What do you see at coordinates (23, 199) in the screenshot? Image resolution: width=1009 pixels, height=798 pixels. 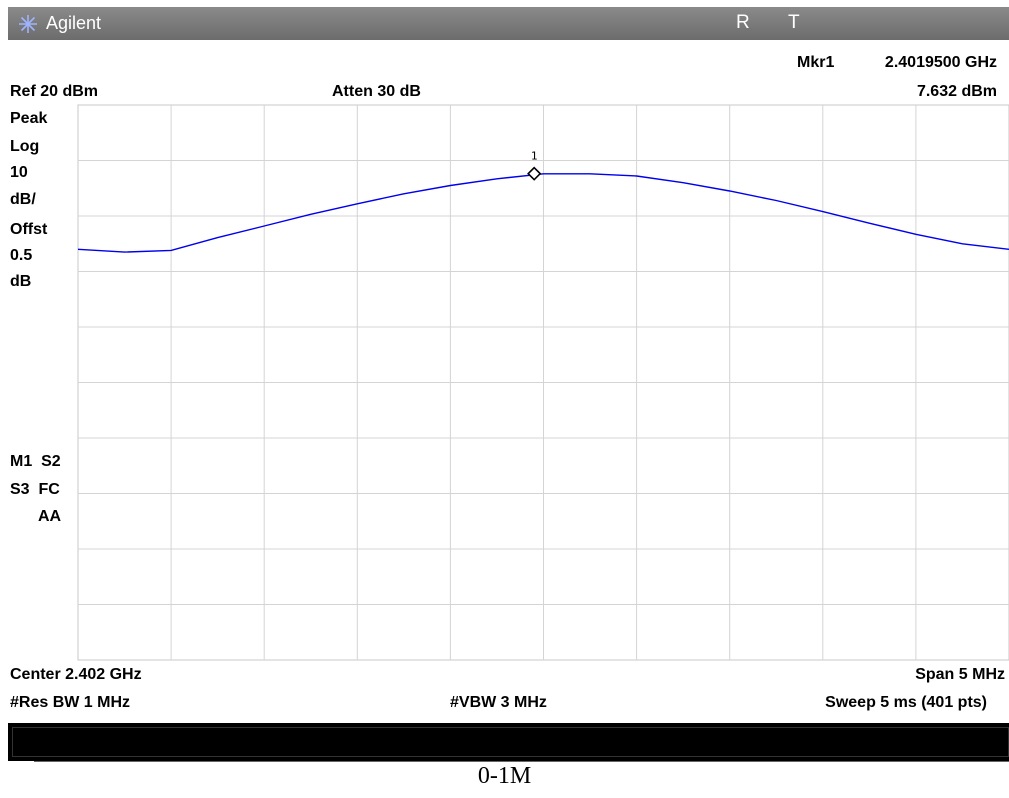 I see `scale-unit-label: dB/` at bounding box center [23, 199].